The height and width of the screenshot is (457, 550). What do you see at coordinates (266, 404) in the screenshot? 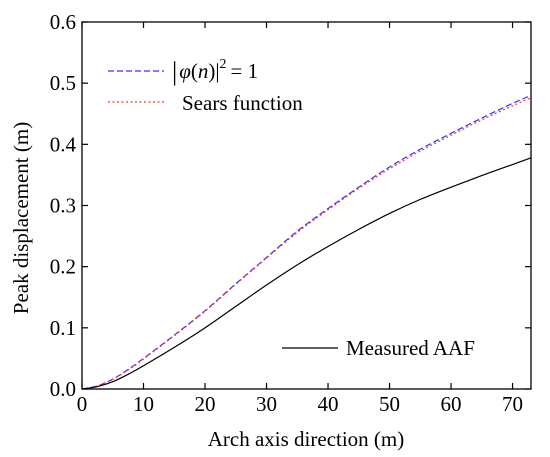
I see `x-tick-label-3: 30` at bounding box center [266, 404].